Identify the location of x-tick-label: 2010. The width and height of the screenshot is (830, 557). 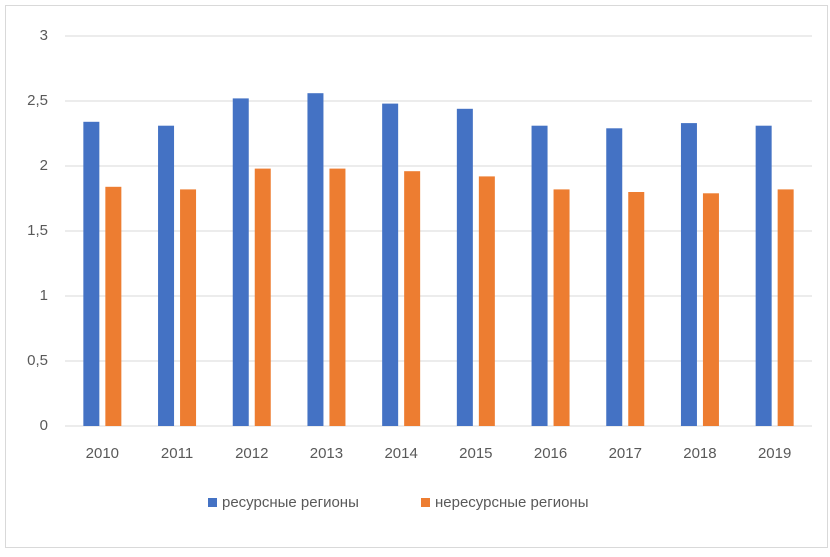
(102, 453).